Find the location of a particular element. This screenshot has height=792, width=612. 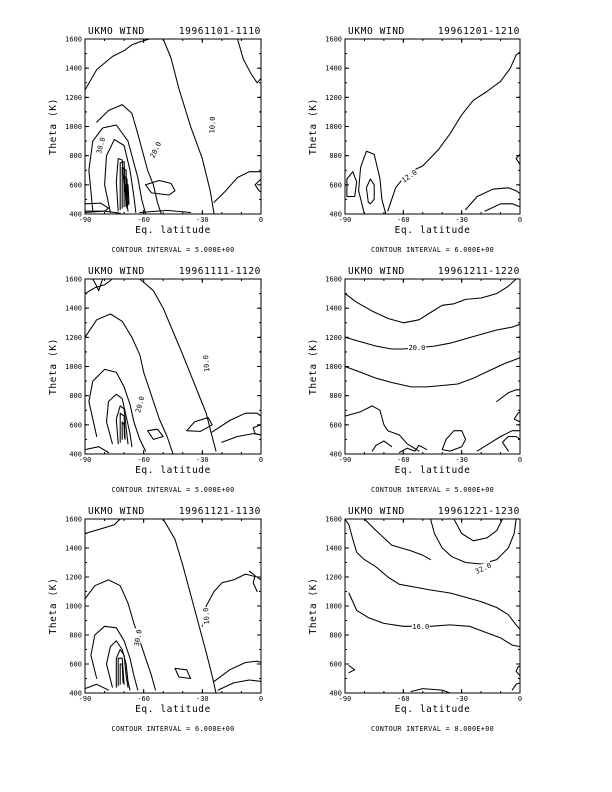

contour-label: 30.0 is located at coordinates (137, 638).